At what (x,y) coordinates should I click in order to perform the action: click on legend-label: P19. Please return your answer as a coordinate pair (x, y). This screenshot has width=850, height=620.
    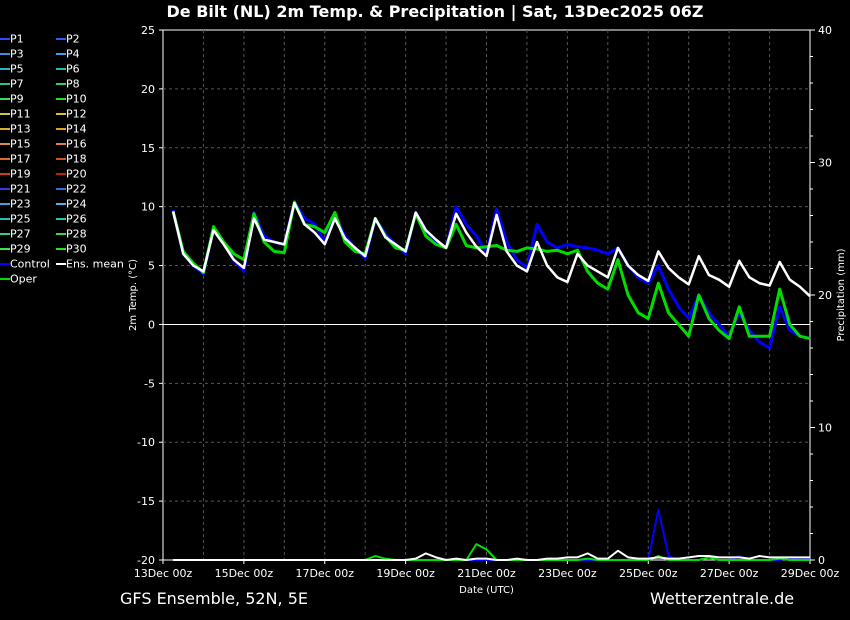
    Looking at the image, I should click on (20, 174).